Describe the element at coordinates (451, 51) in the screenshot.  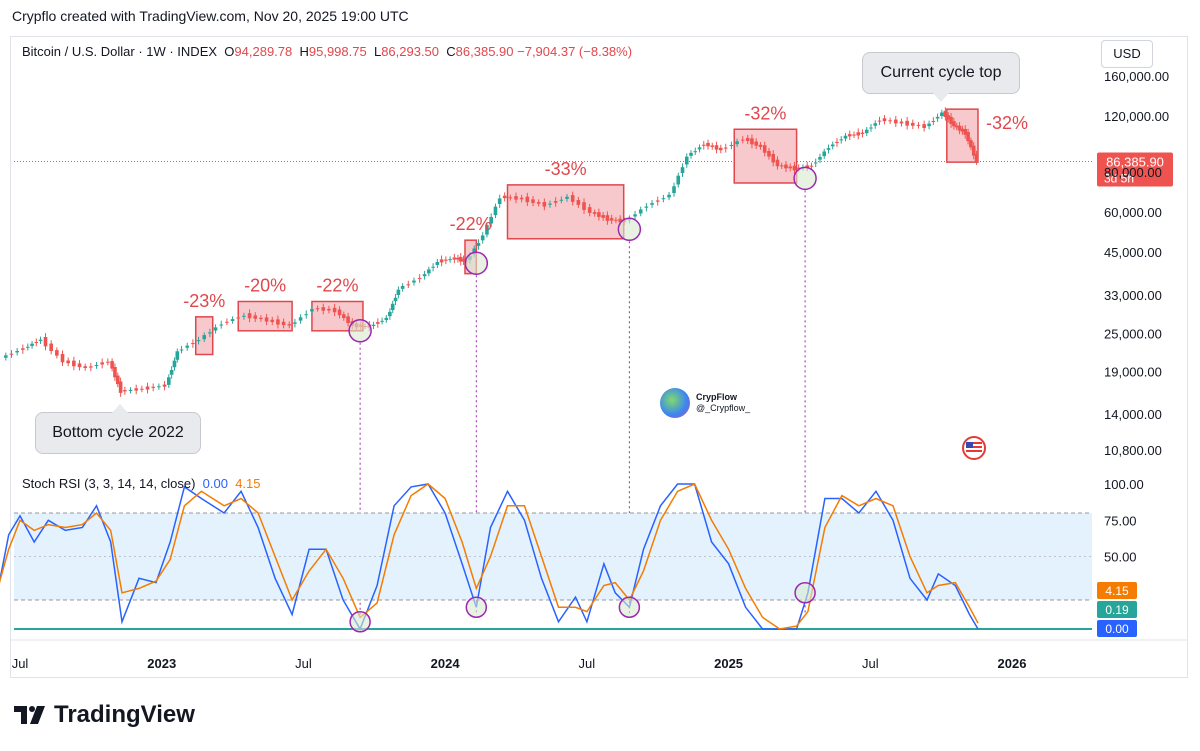
I see `close-label: C` at that location.